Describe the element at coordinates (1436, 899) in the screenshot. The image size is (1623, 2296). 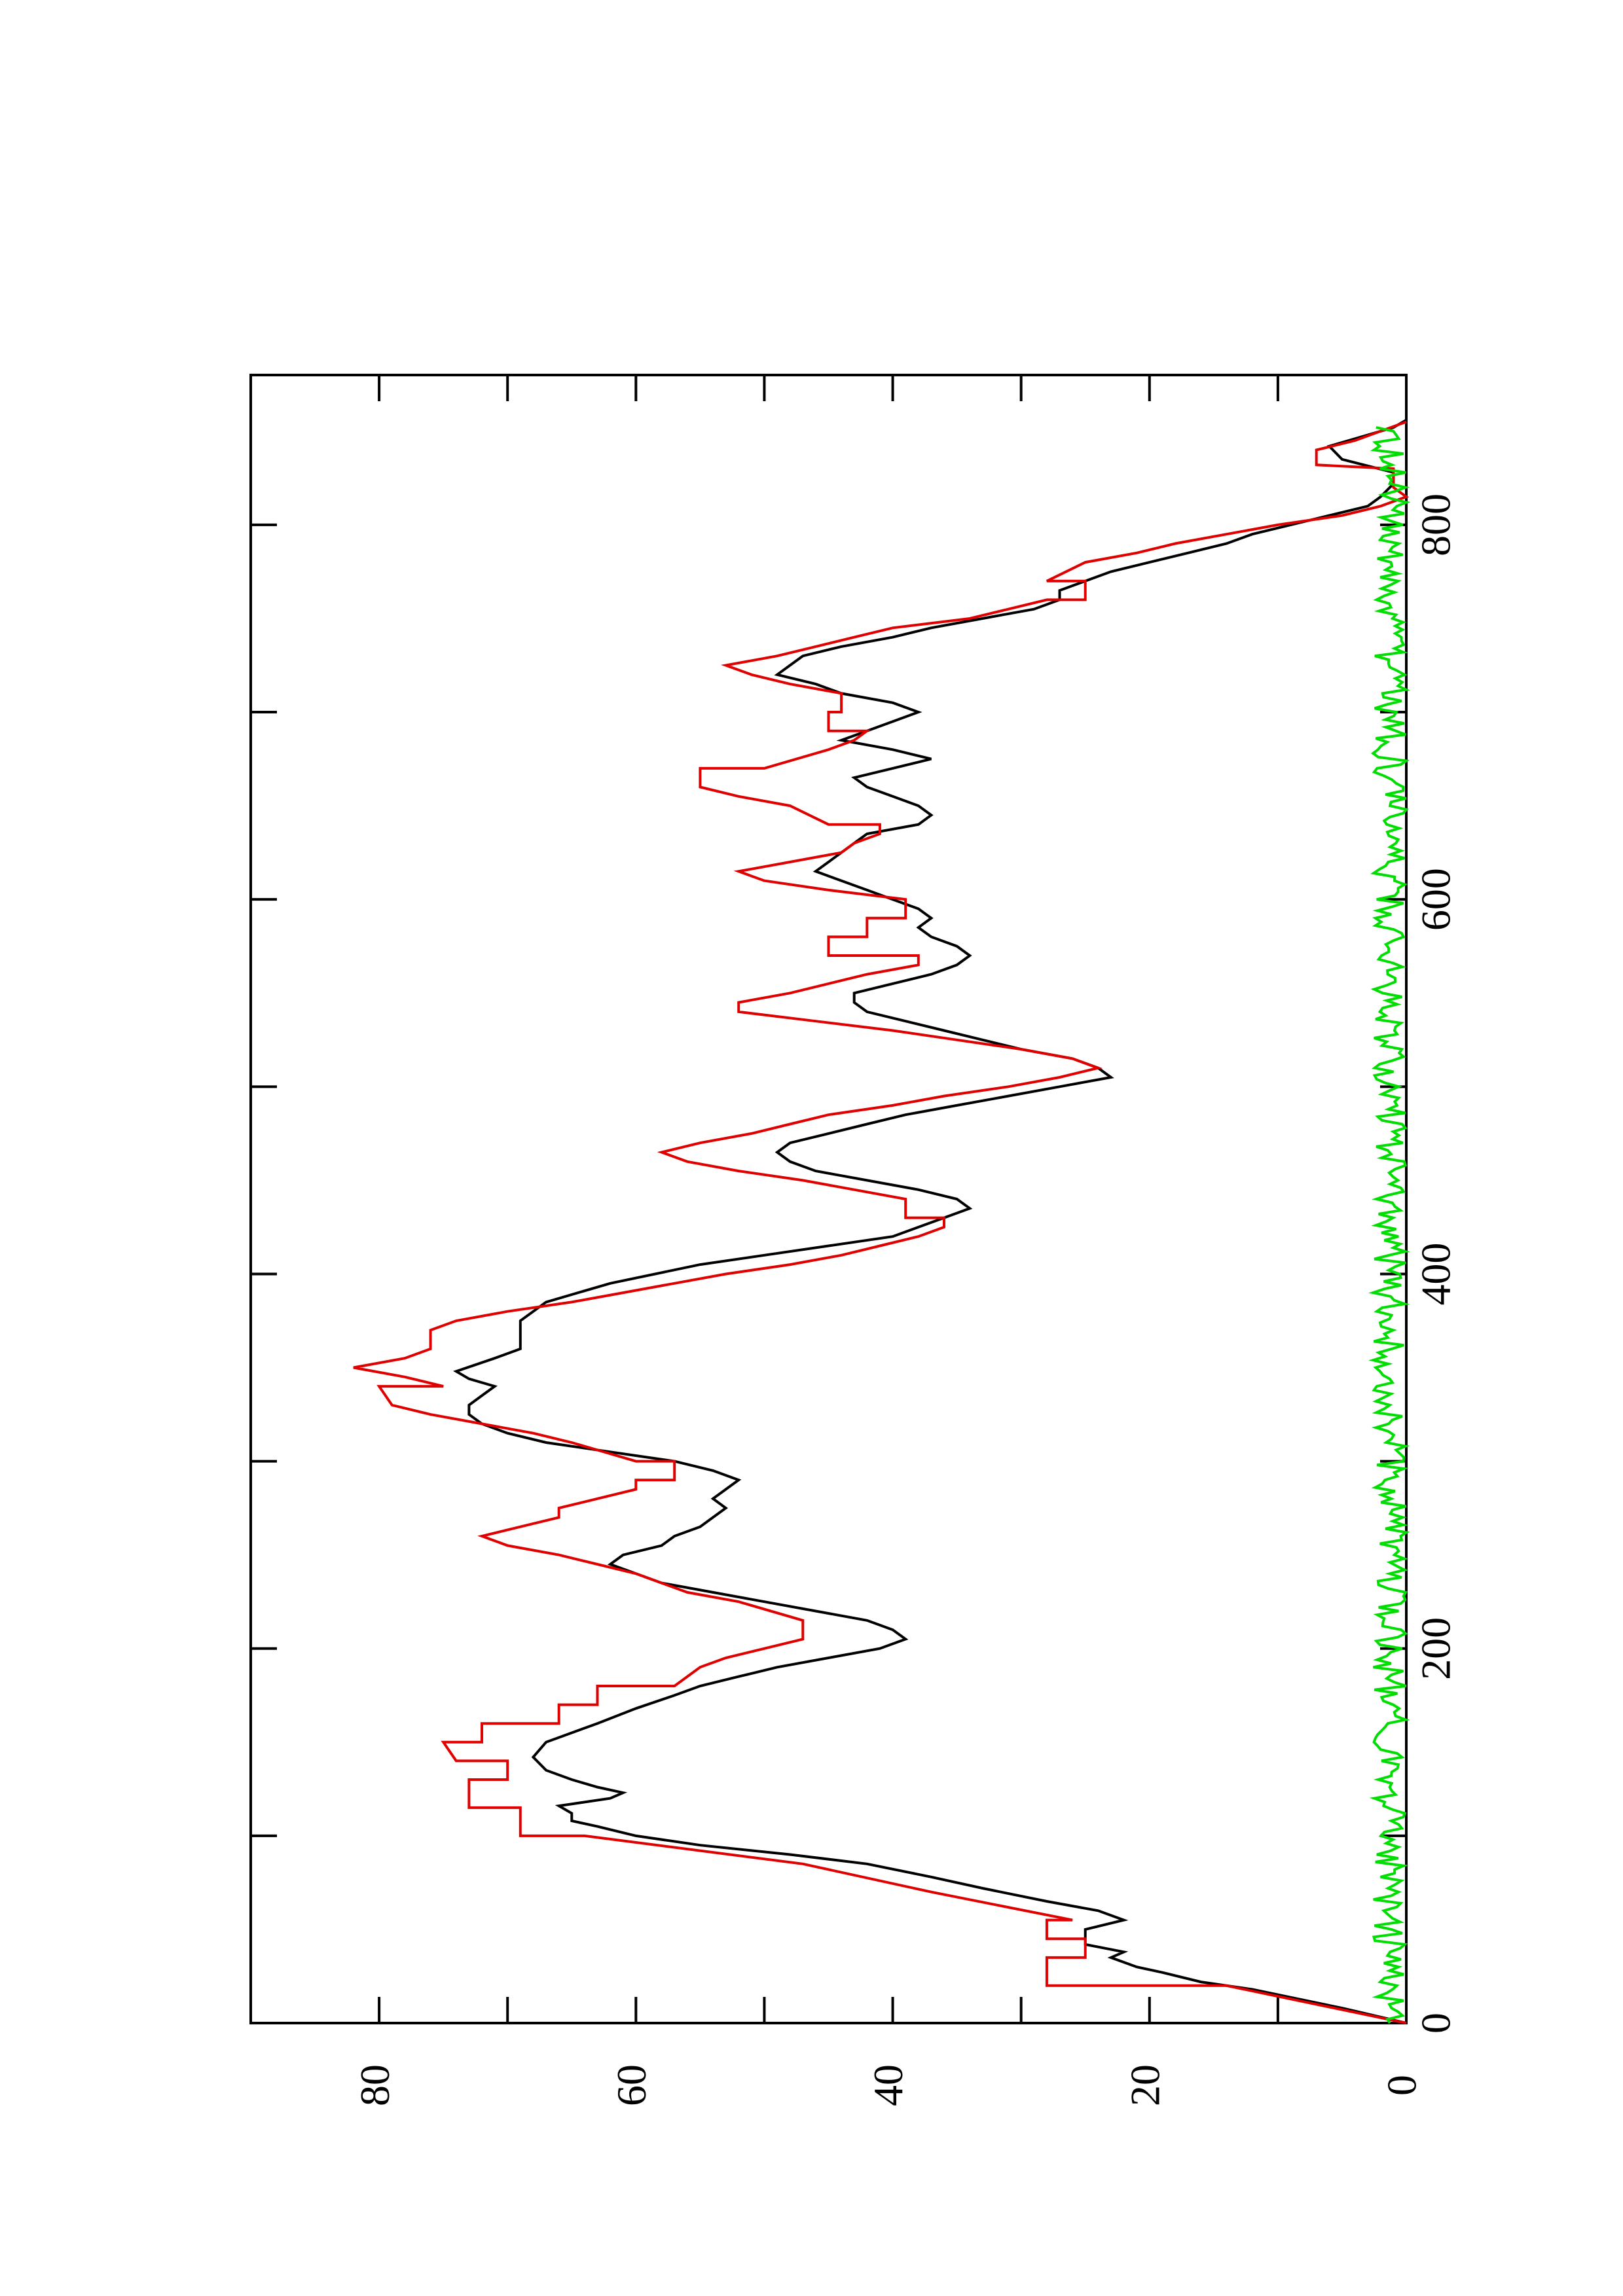
I see `x-tick-label: 600` at that location.